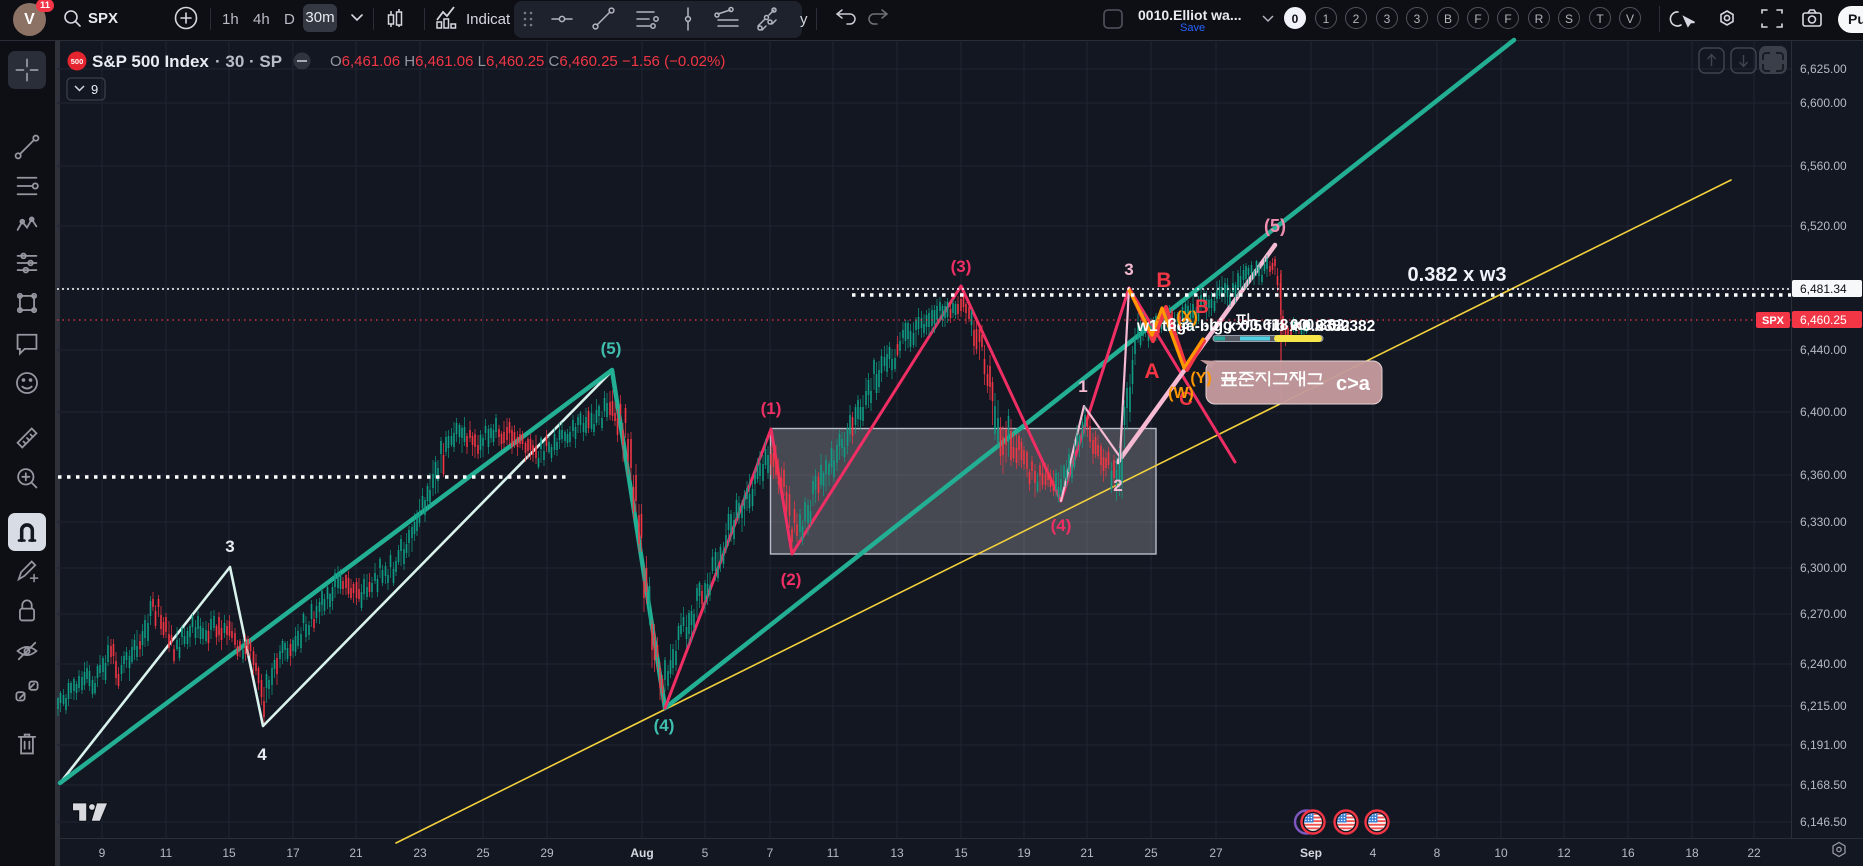 The height and width of the screenshot is (866, 1863). I want to click on svg-text: 7, so click(770, 853).